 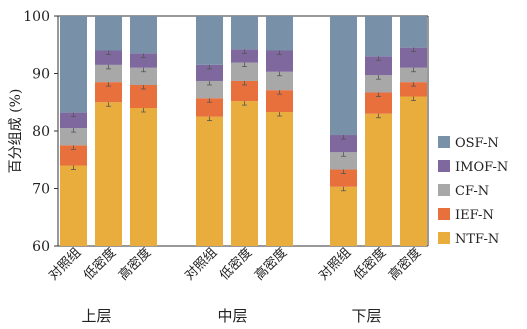 I want to click on y-tick-label: 80, so click(x=41, y=132).